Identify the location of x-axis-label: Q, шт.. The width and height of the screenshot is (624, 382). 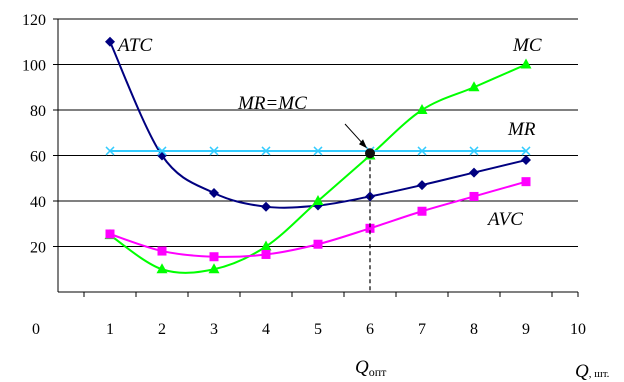
(592, 371).